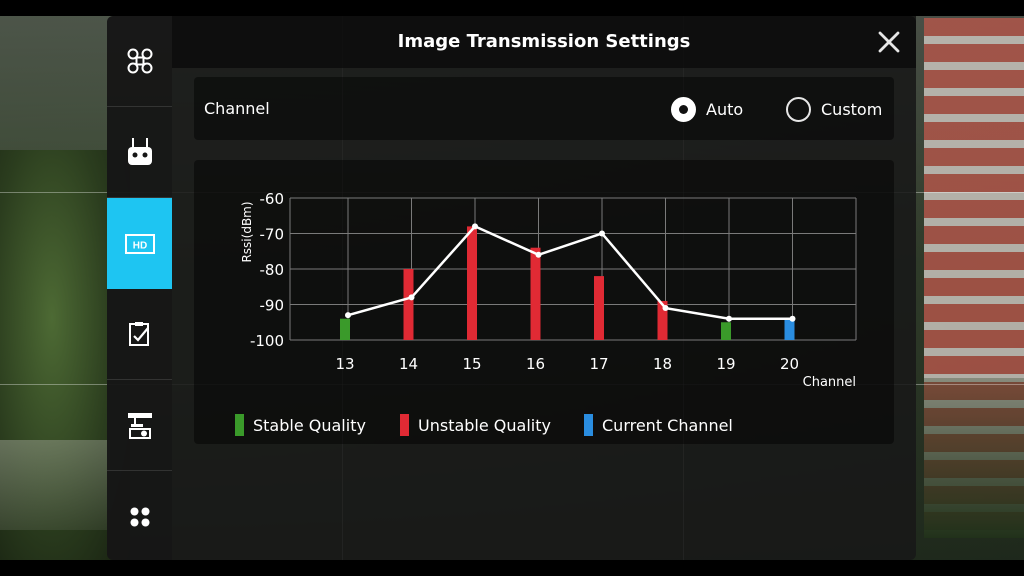 The image size is (1024, 576). I want to click on side-item-aircraft, so click(139, 61).